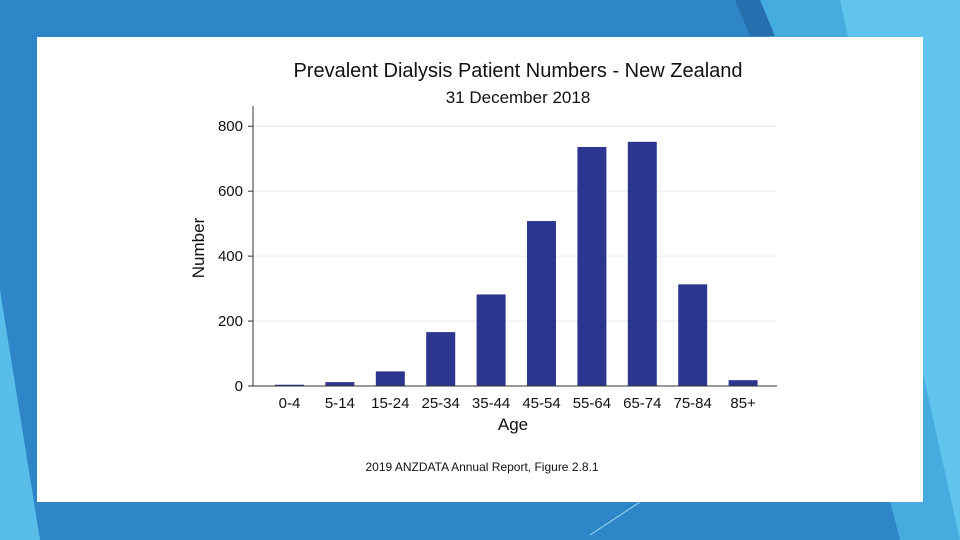 The width and height of the screenshot is (960, 540). Describe the element at coordinates (230, 126) in the screenshot. I see `y-tick-label: 800` at that location.